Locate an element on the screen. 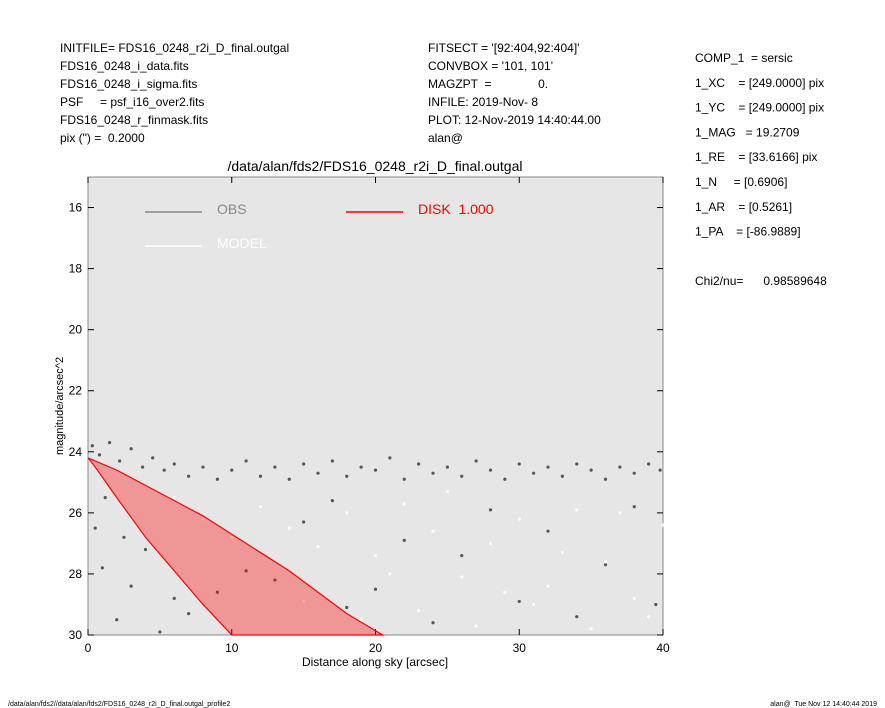 Image resolution: width=885 pixels, height=708 pixels. legend-label: DISK 1.000 is located at coordinates (456, 209).